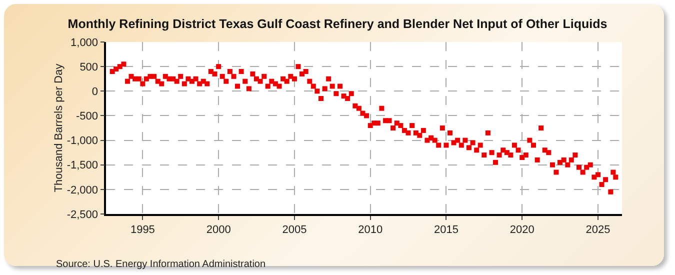 The width and height of the screenshot is (675, 275). Describe the element at coordinates (84, 42) in the screenshot. I see `y-tick-label: 1,000` at that location.